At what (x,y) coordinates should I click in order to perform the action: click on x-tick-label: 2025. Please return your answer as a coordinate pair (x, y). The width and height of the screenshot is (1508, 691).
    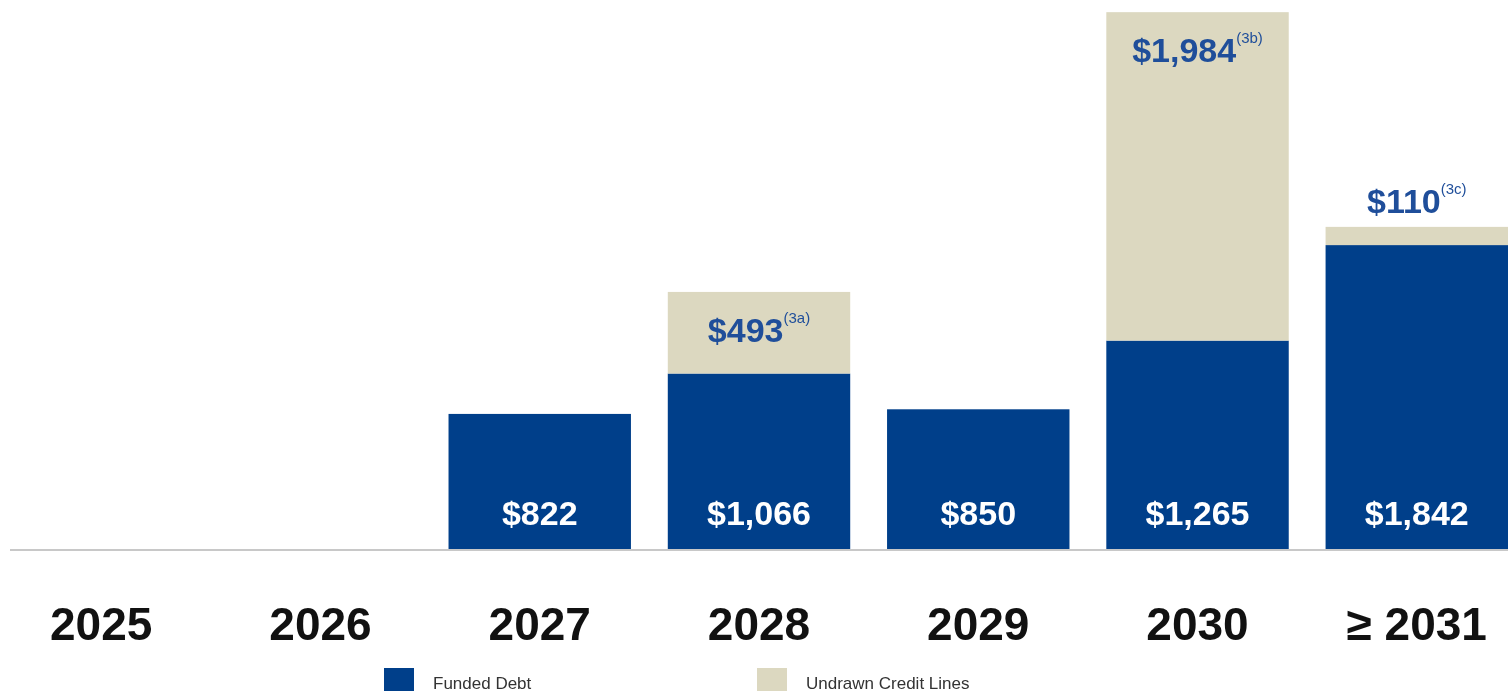
    Looking at the image, I should click on (101, 624).